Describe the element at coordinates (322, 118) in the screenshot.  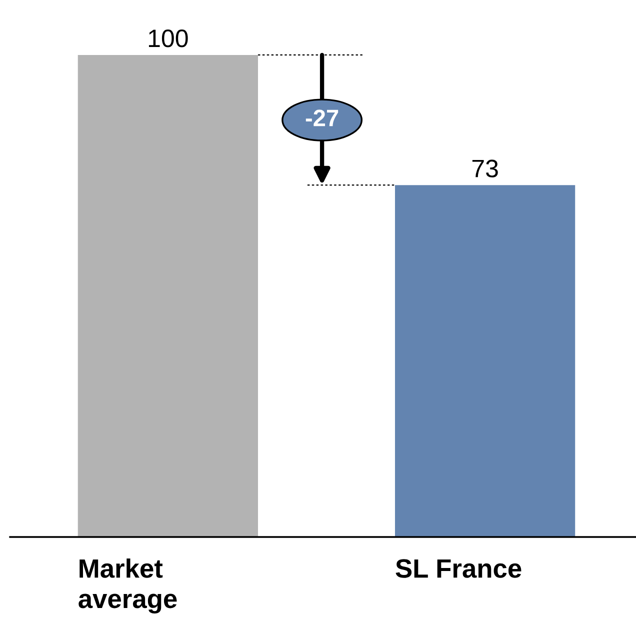
I see `annotation: -27` at that location.